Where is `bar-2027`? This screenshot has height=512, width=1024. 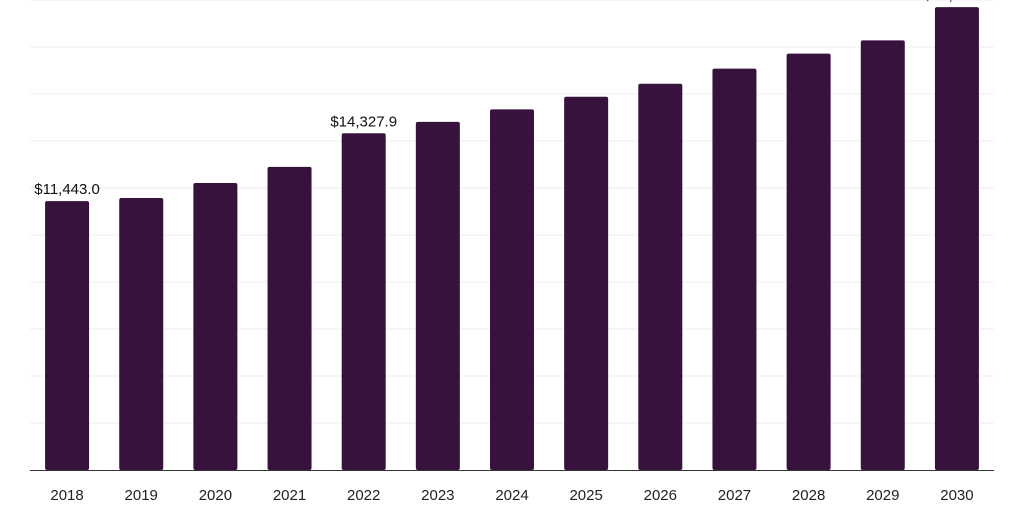
bar-2027 is located at coordinates (734, 269).